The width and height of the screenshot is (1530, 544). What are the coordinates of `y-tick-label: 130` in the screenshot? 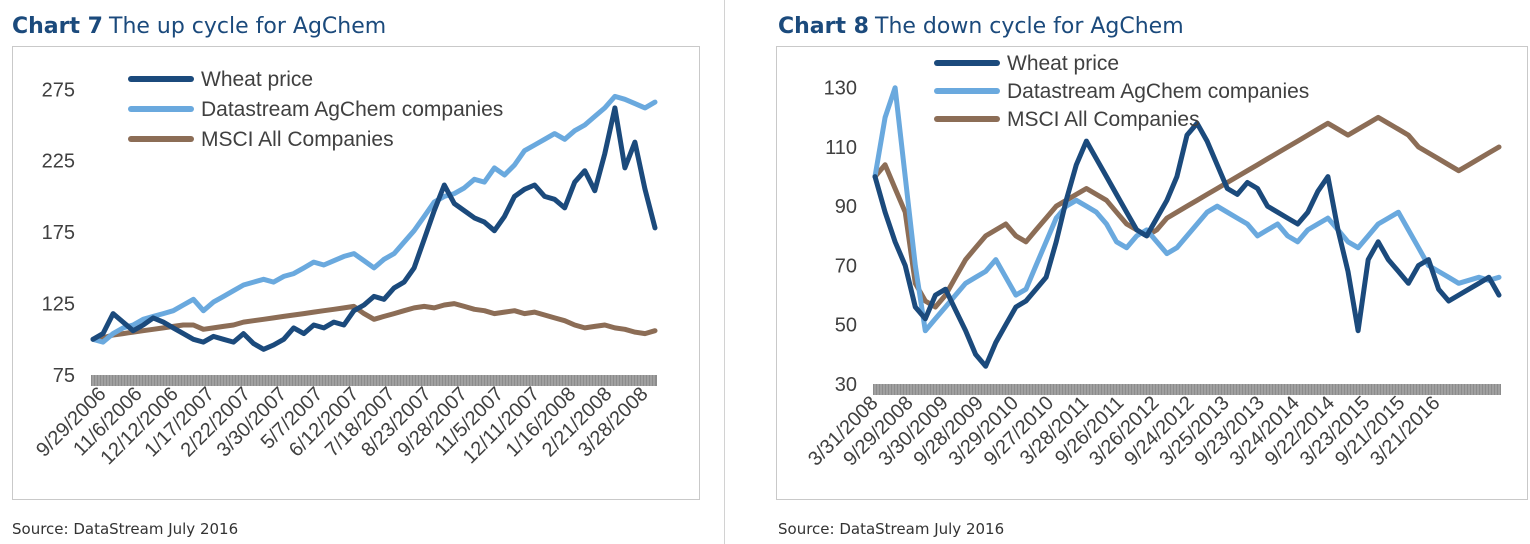 It's located at (840, 89).